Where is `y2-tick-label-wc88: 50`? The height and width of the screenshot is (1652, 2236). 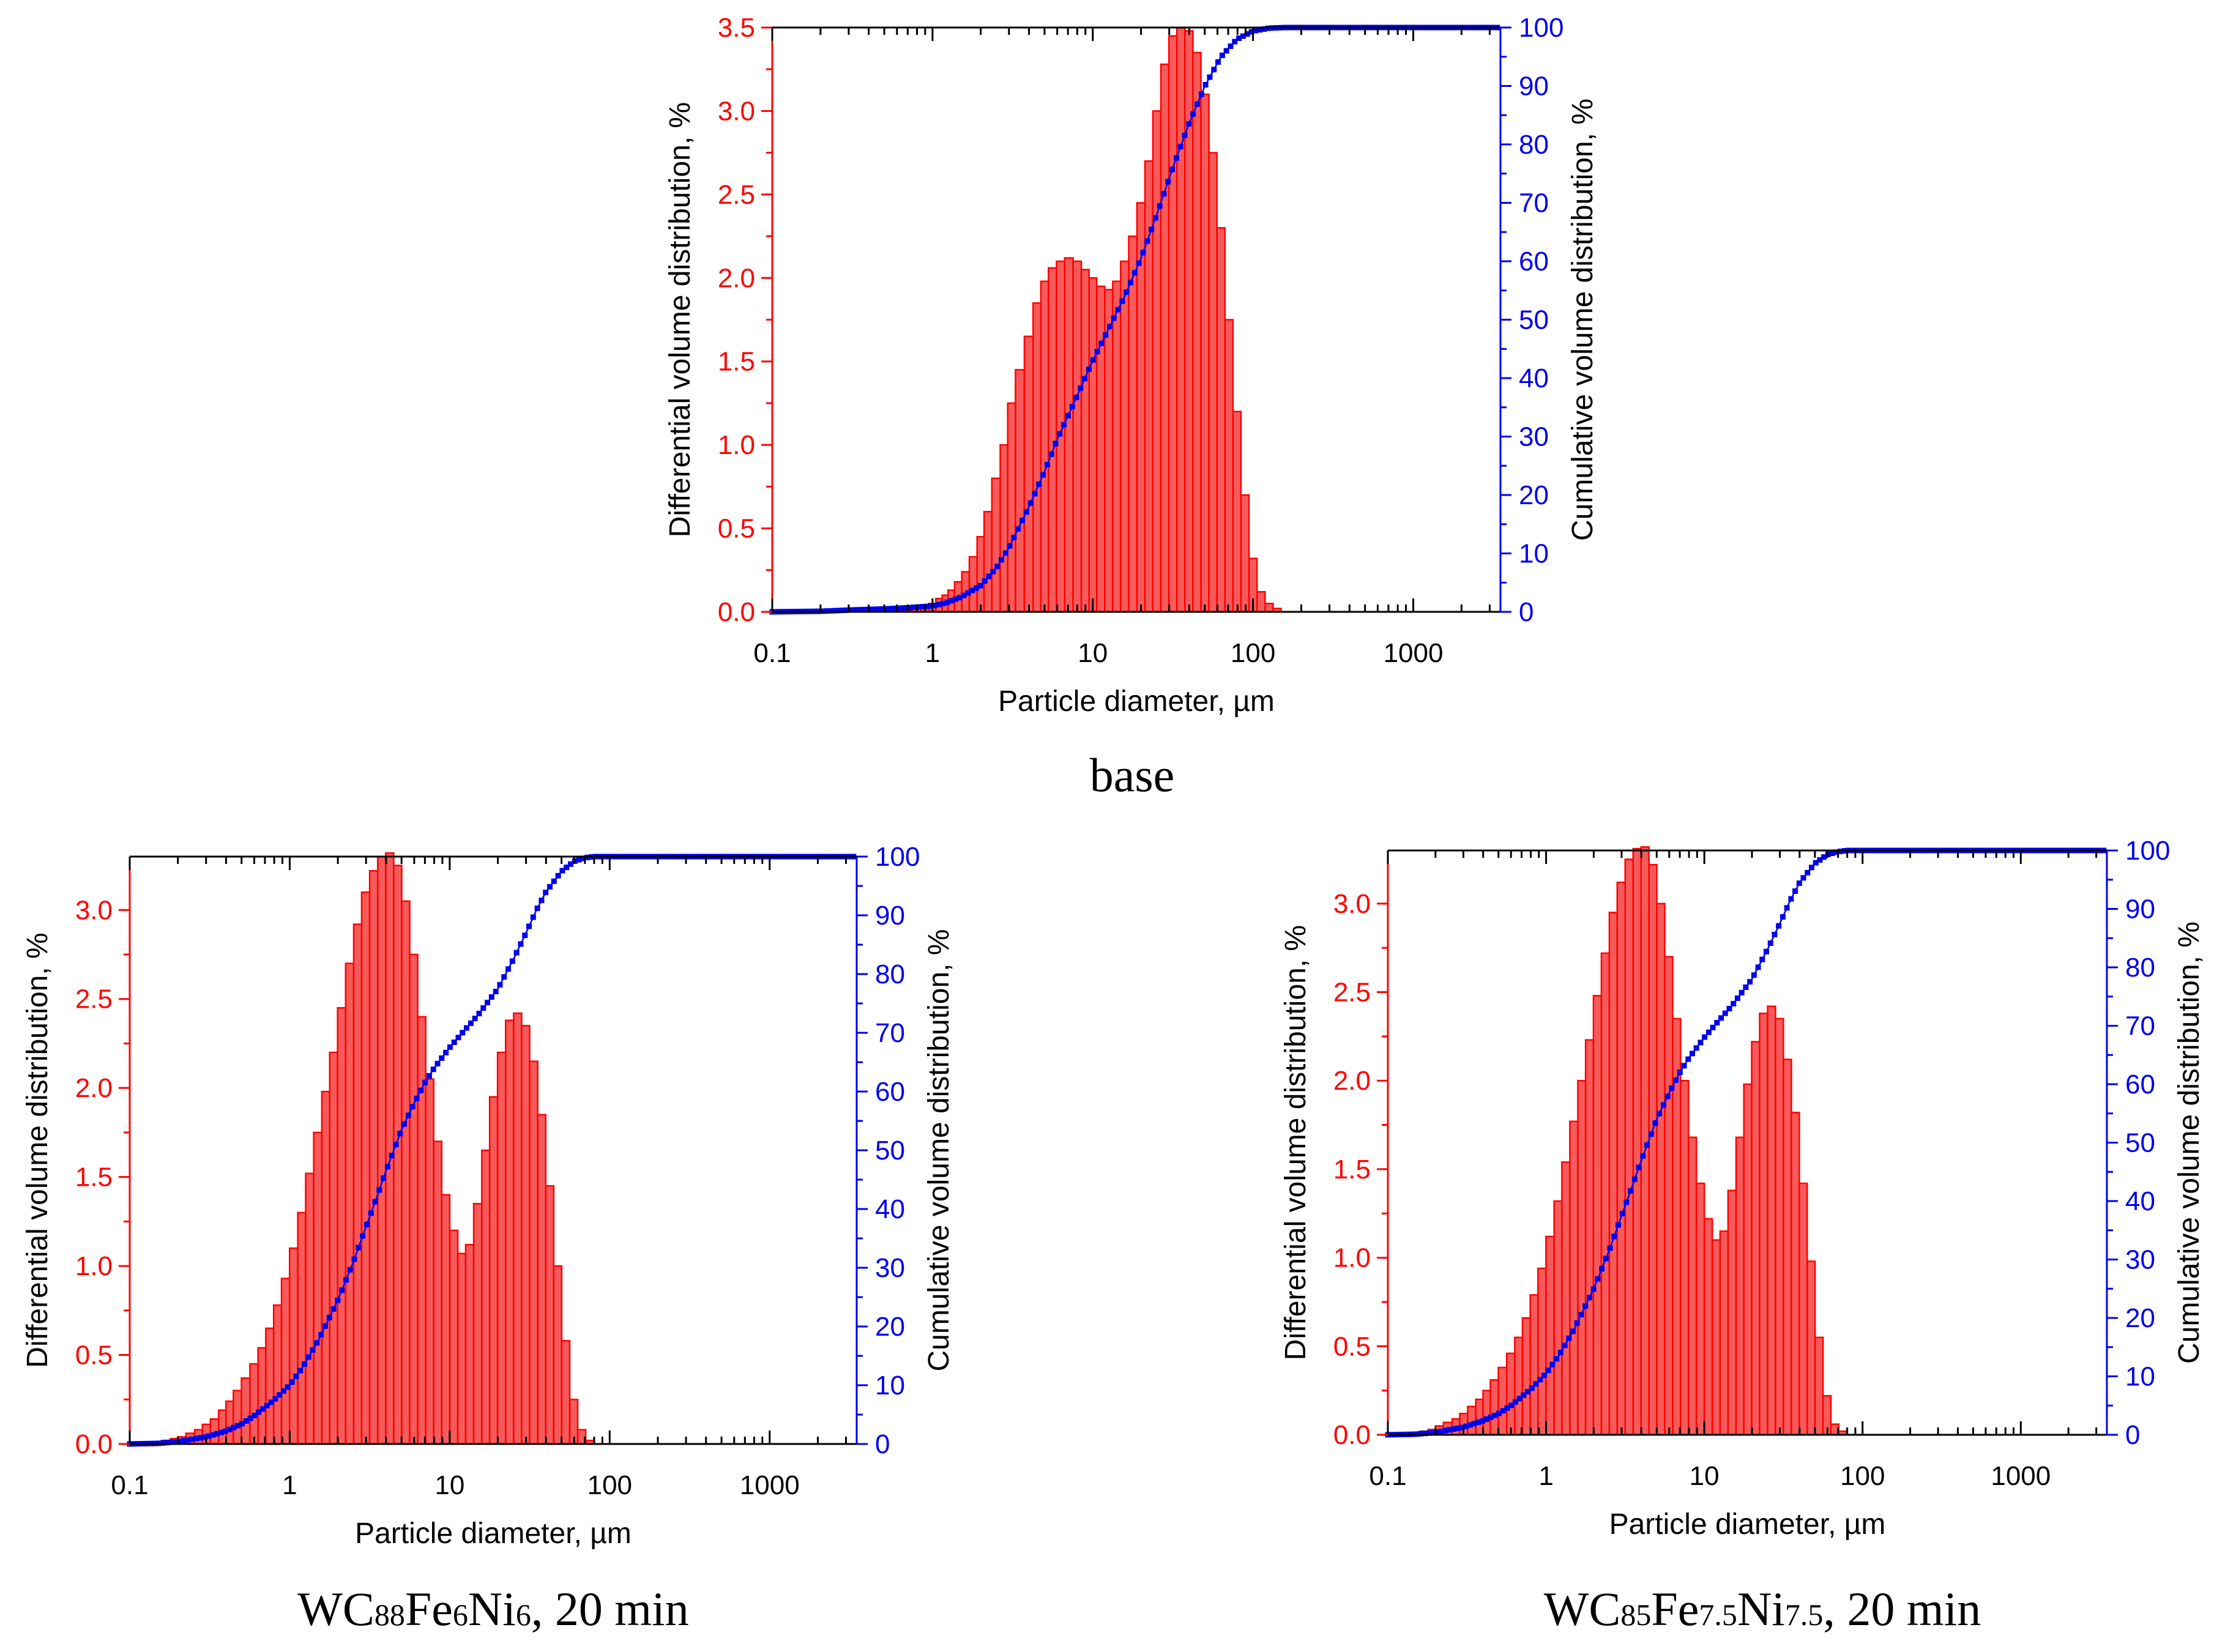
y2-tick-label-wc88: 50 is located at coordinates (890, 1151).